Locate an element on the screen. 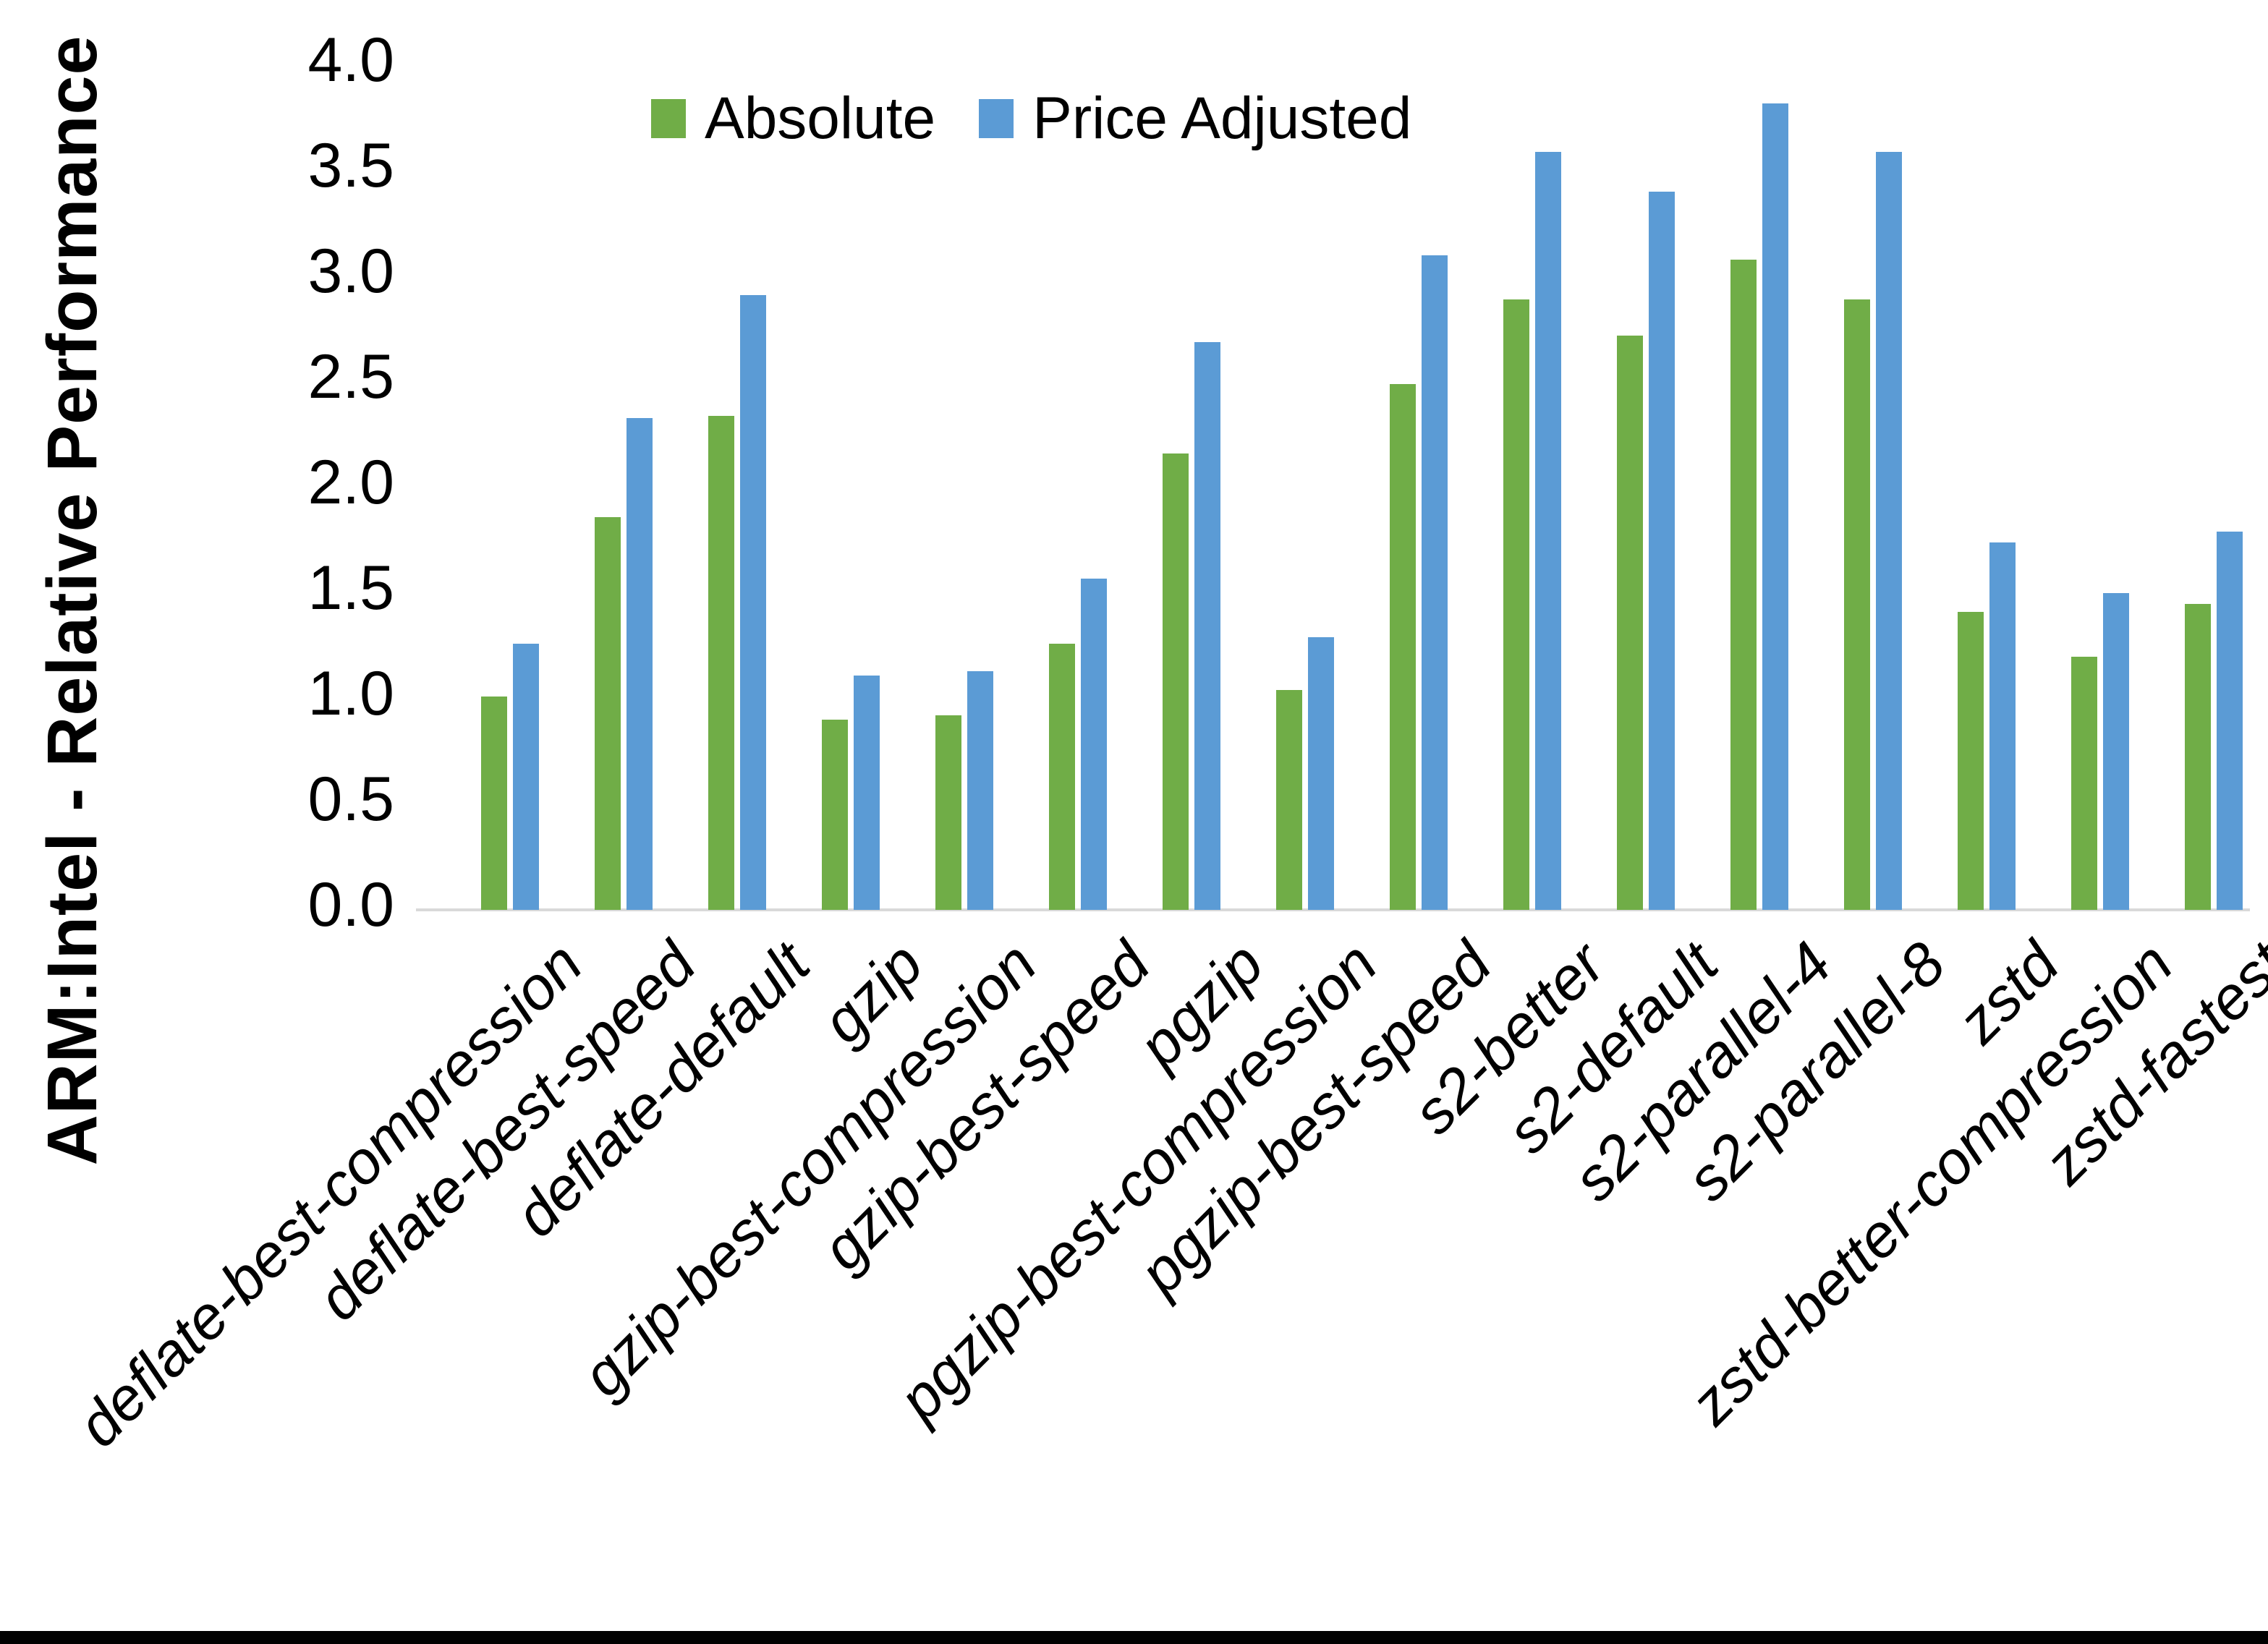 This screenshot has height=1644, width=2268. bar-pgzip-price-adjusted is located at coordinates (1207, 626).